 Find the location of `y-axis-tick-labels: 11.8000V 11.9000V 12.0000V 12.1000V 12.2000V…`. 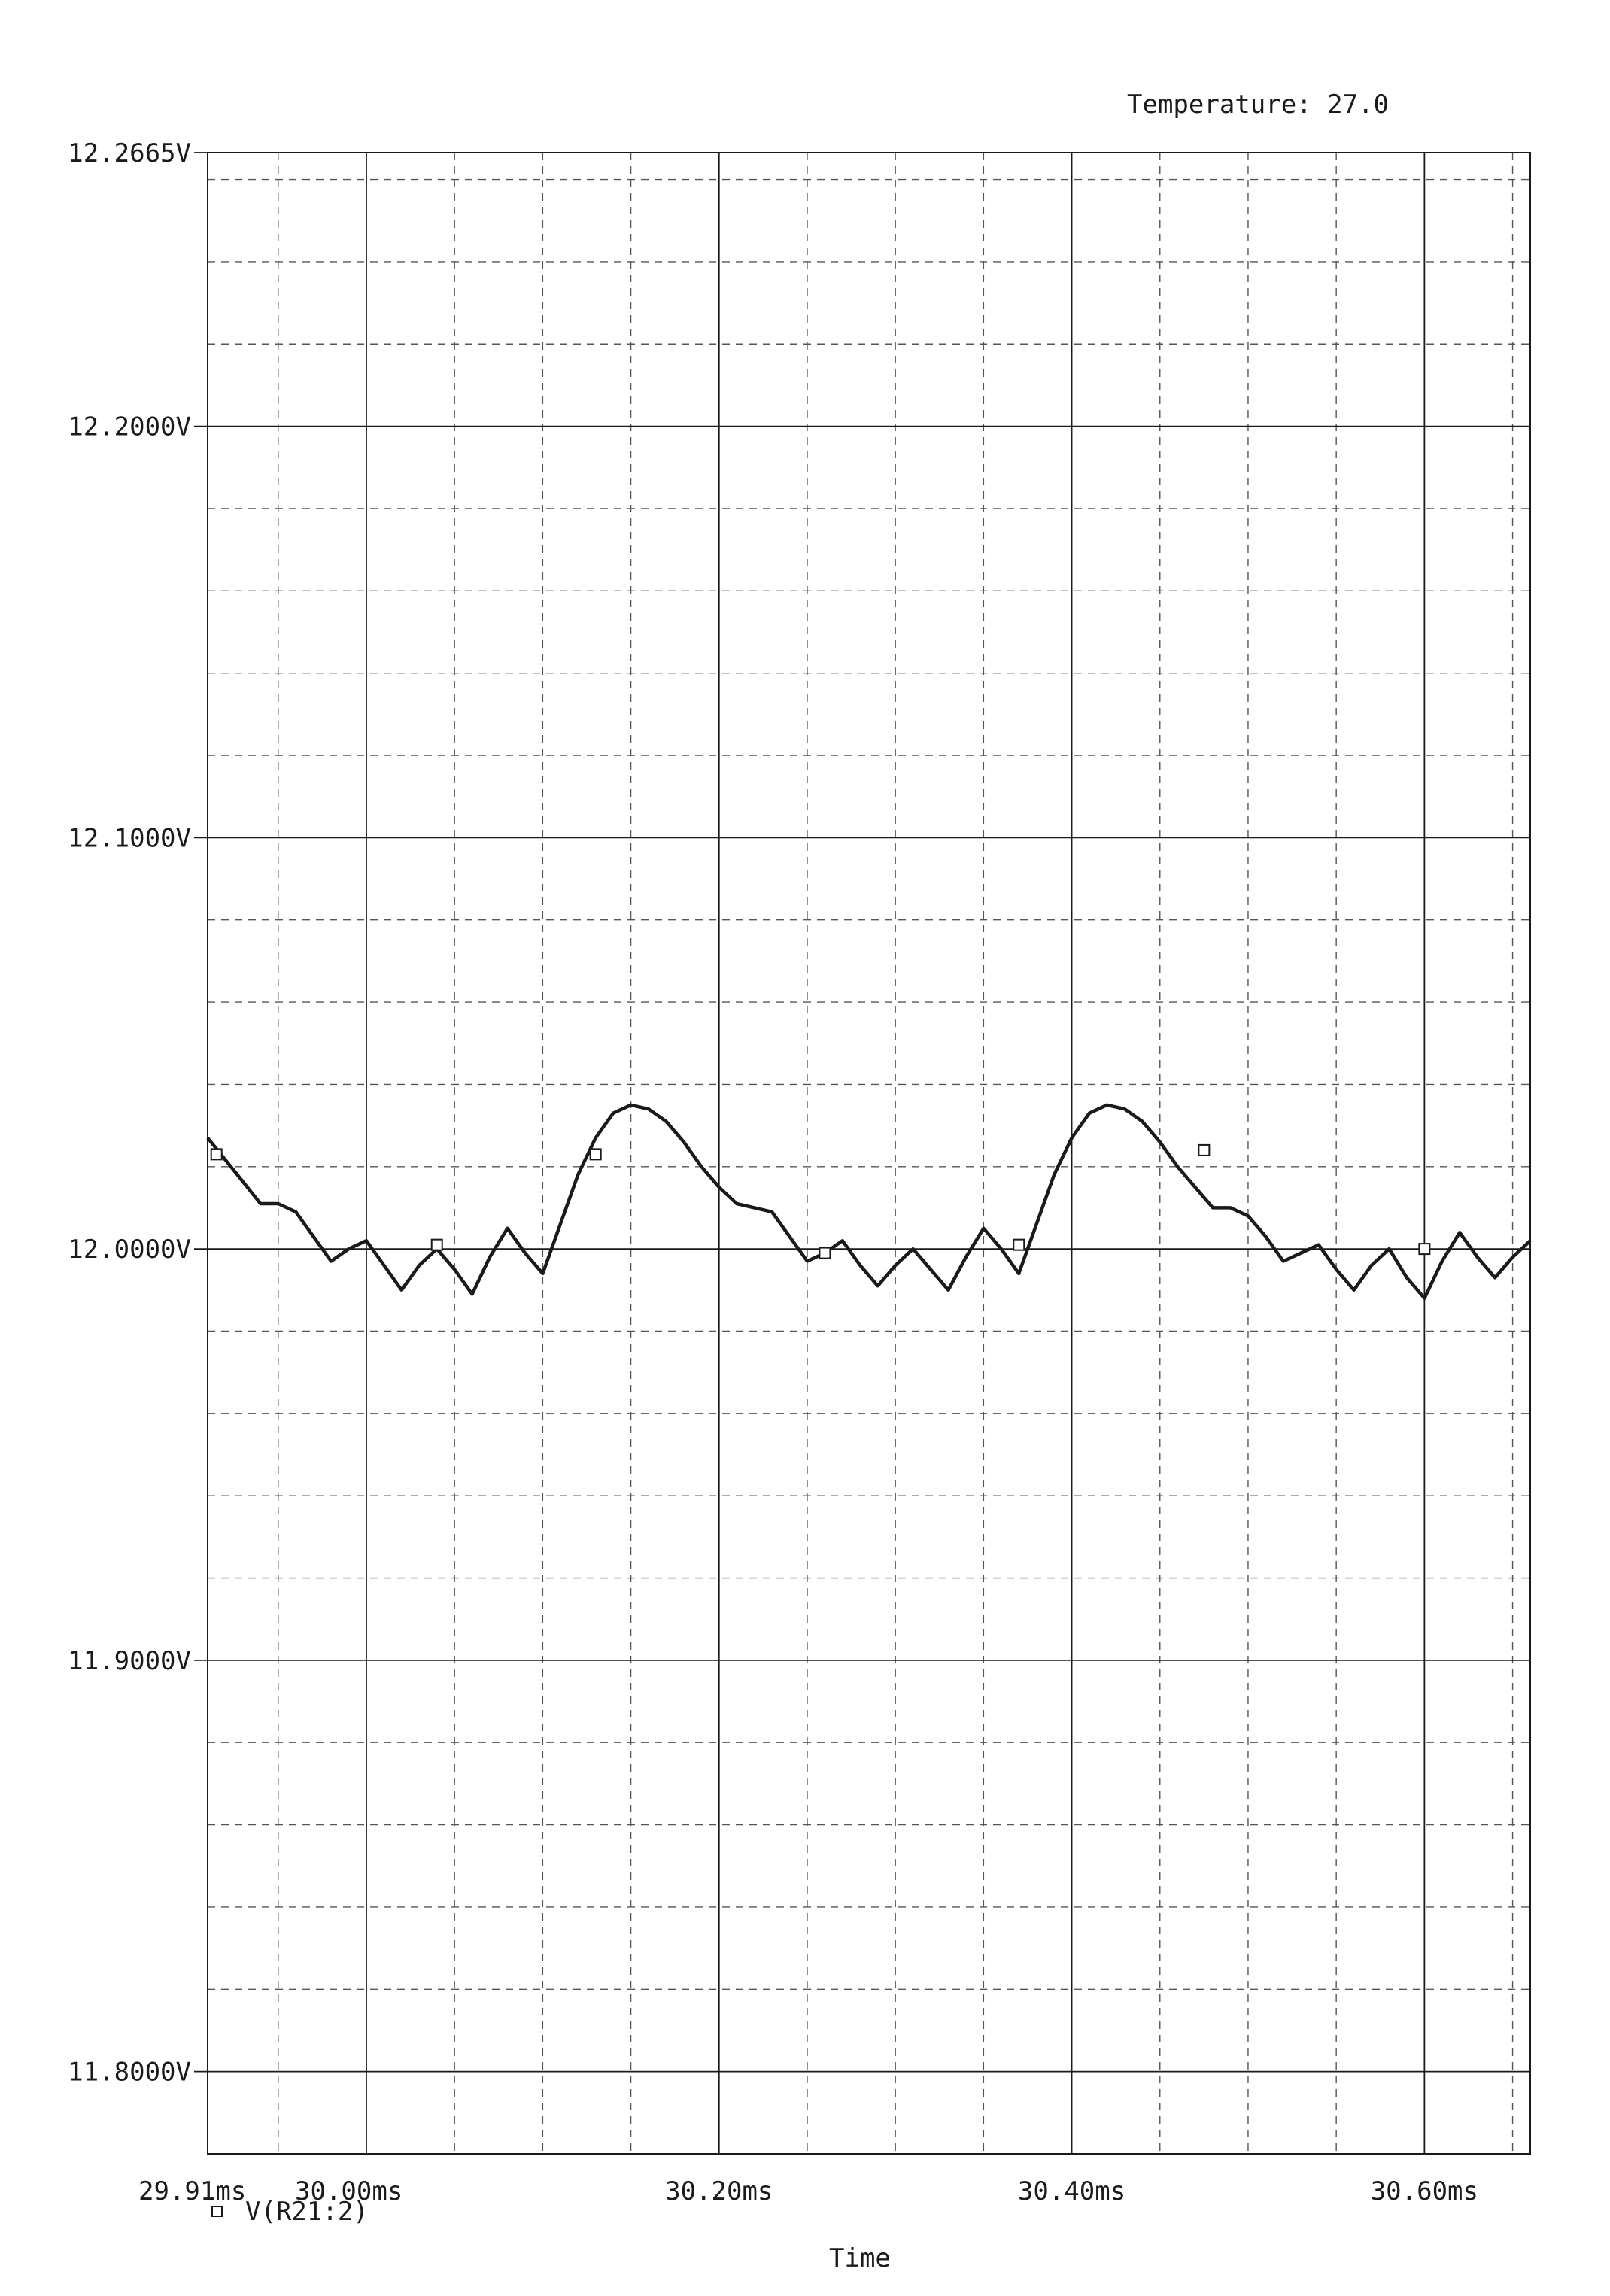

y-axis-tick-labels: 11.8000V 11.9000V 12.0000V 12.1000V 12.2000V… is located at coordinates (130, 1113).